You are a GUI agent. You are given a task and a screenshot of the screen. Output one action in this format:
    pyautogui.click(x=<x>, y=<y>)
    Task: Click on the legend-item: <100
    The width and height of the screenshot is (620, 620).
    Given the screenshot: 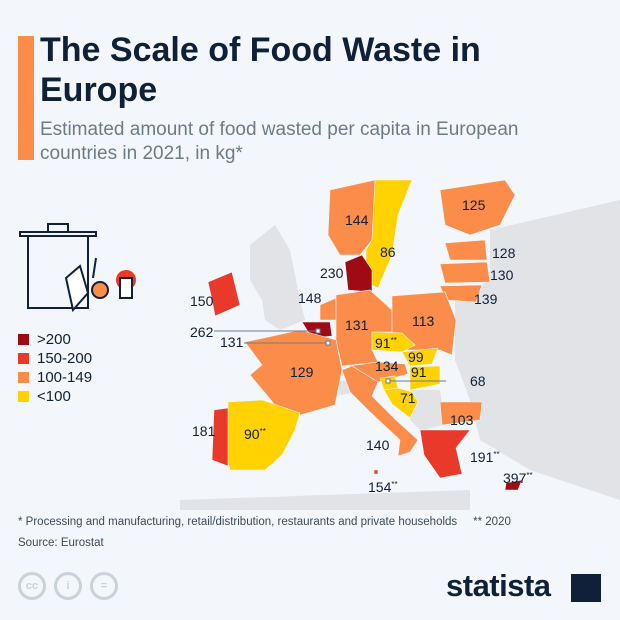 What is the action you would take?
    pyautogui.click(x=55, y=396)
    